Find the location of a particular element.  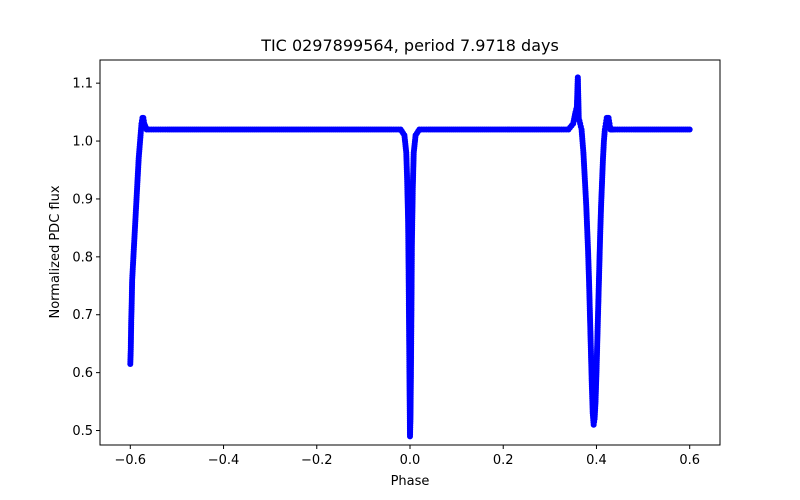

x-tick-label: 0.2 is located at coordinates (503, 460).